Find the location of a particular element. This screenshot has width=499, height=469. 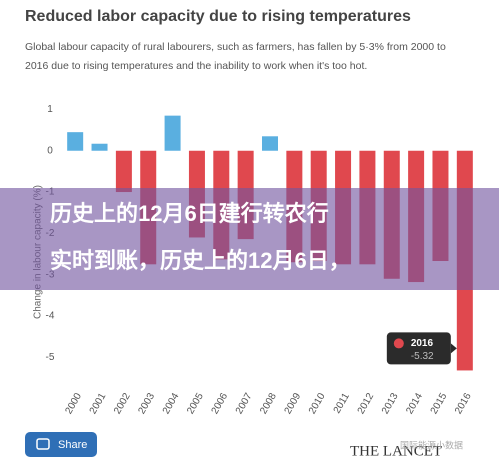

x-tick-label: 2011 is located at coordinates (342, 403).